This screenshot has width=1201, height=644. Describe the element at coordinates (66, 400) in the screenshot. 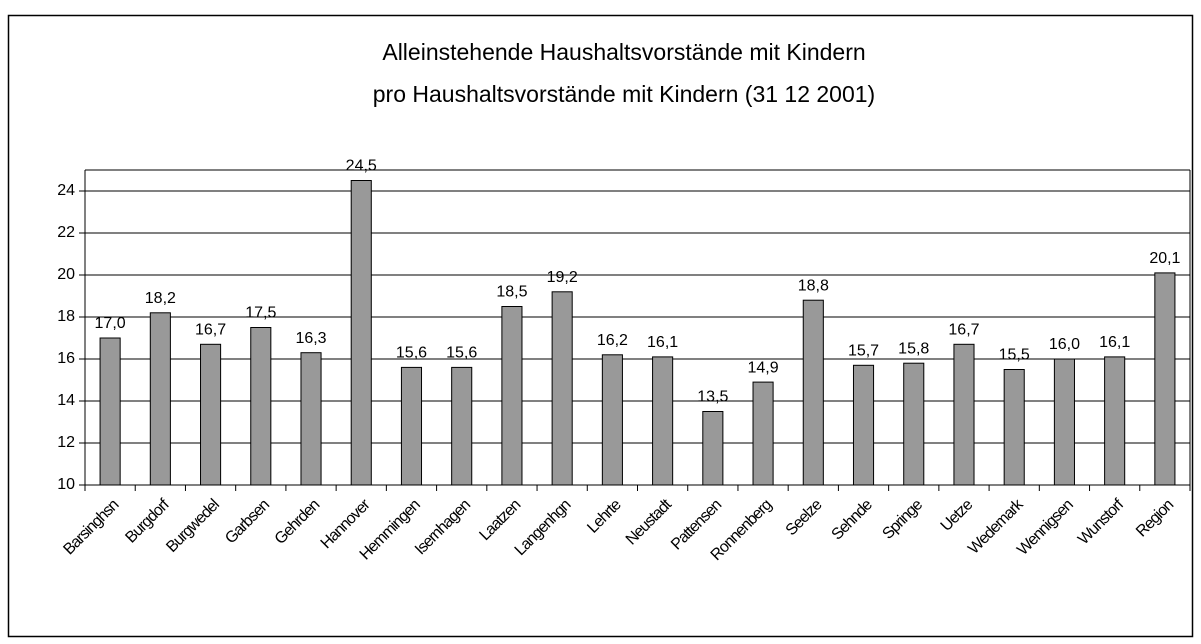

I see `y-tick-label: 14` at that location.